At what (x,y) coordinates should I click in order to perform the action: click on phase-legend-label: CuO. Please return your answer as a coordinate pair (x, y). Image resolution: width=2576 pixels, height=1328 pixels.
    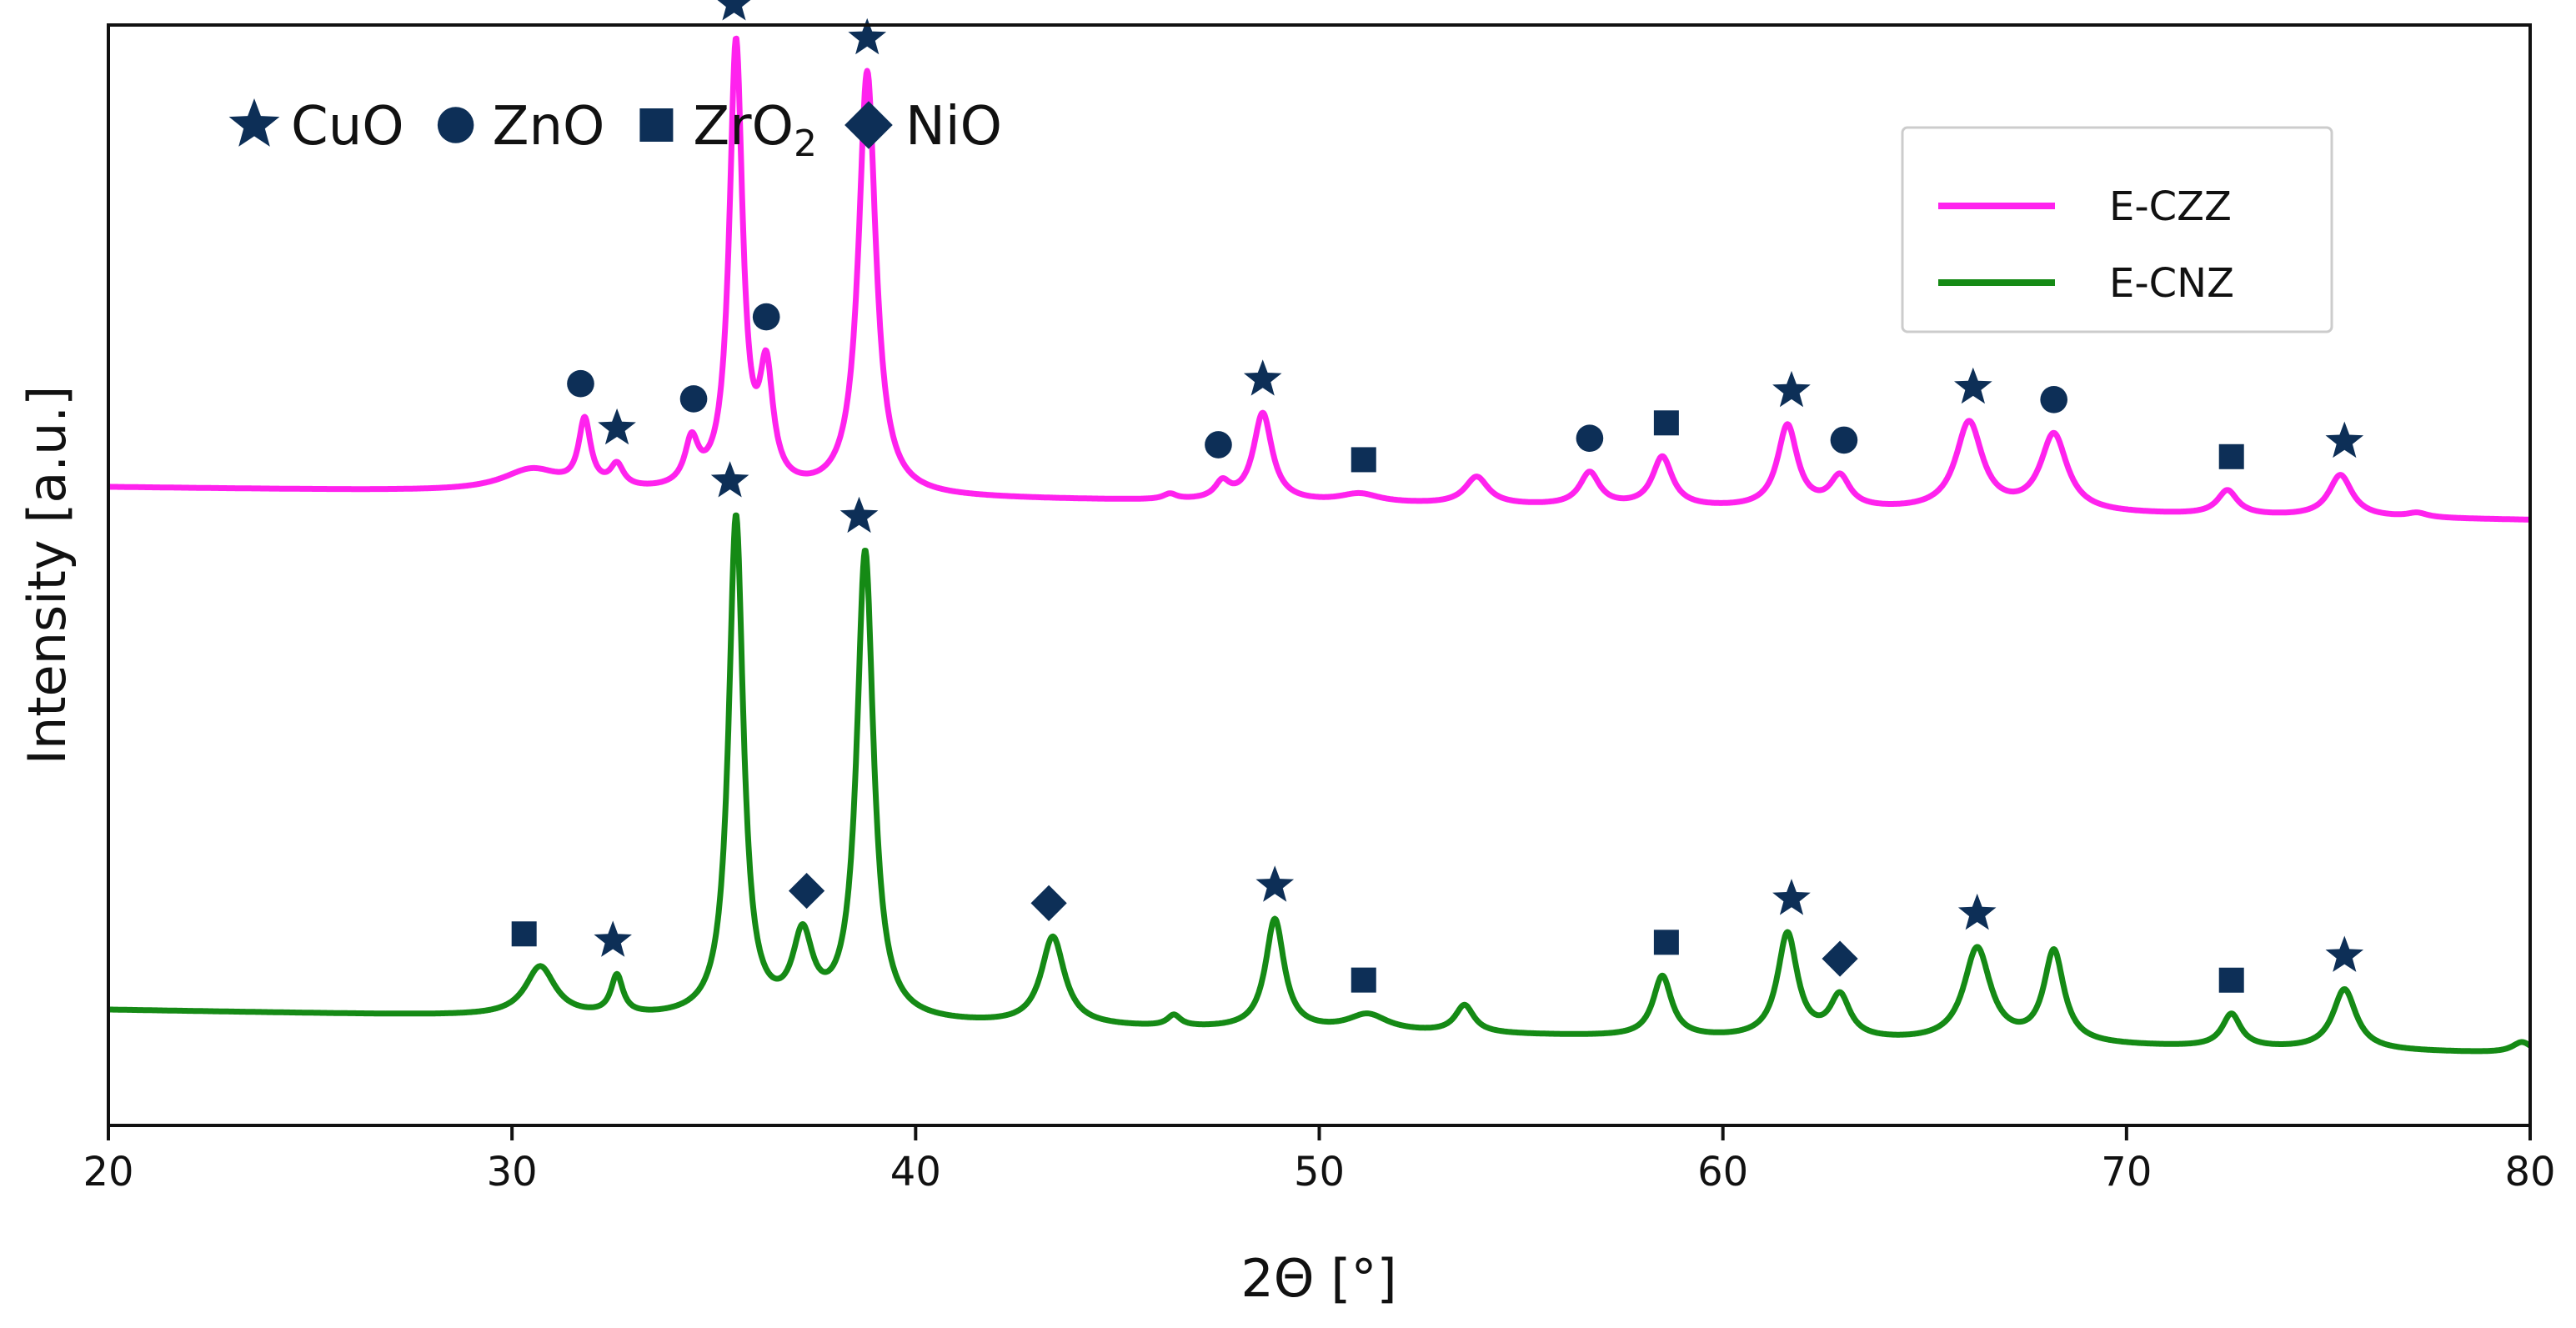
    Looking at the image, I should click on (347, 127).